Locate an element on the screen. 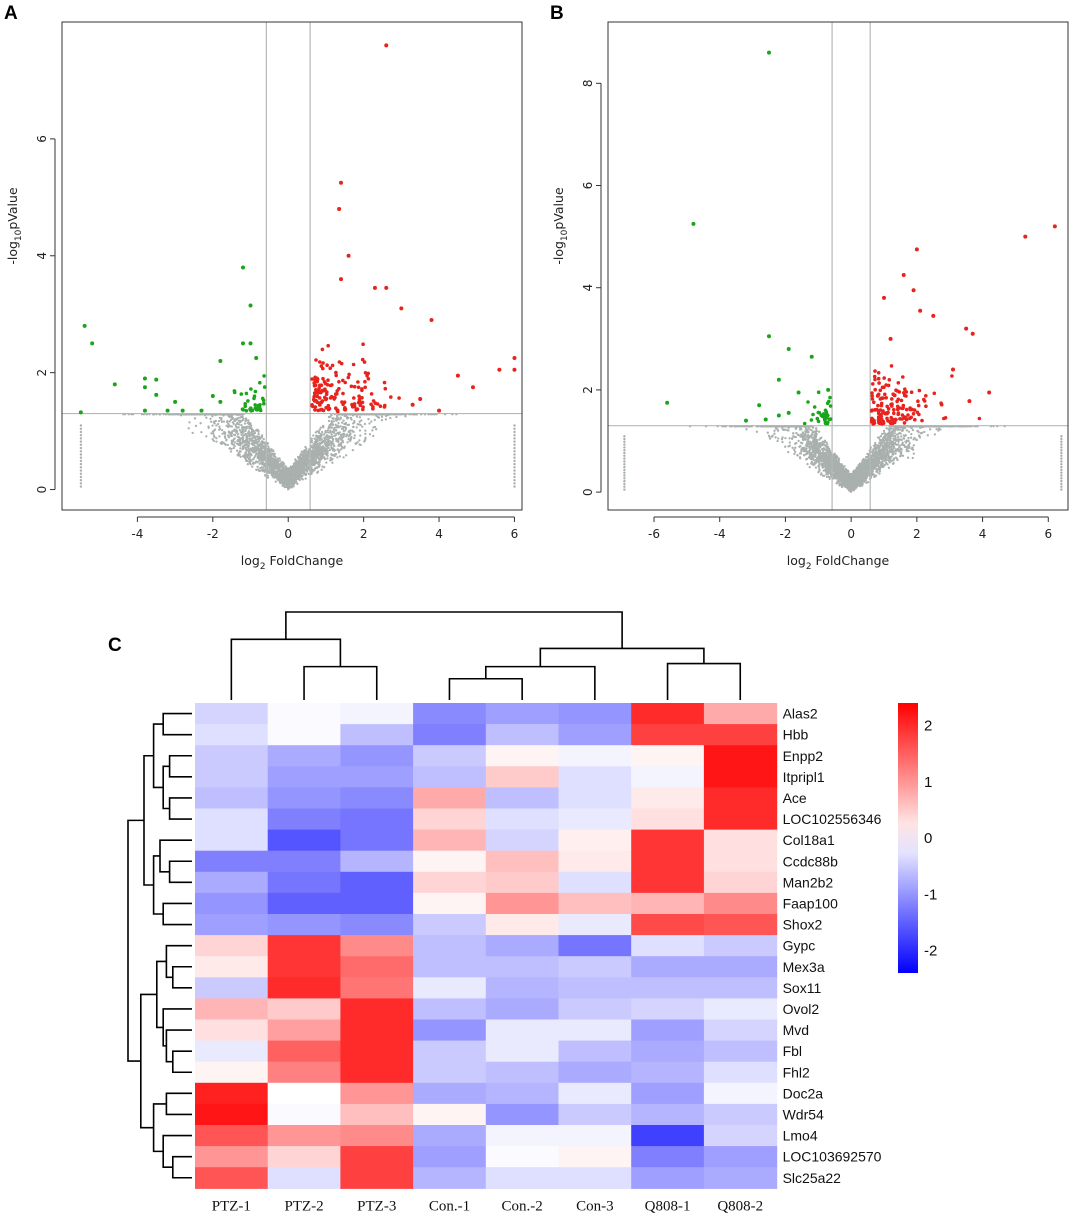 The width and height of the screenshot is (1072, 1229). x-axis-label: log2 FoldChange is located at coordinates (292, 562).